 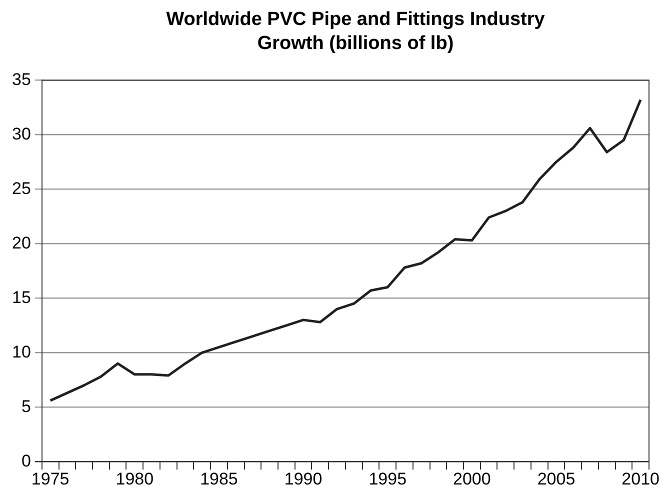 What do you see at coordinates (355, 32) in the screenshot?
I see `chart-title: Worldwide PVC Pipe and Fittings Industry Growth (billions of lb)` at bounding box center [355, 32].